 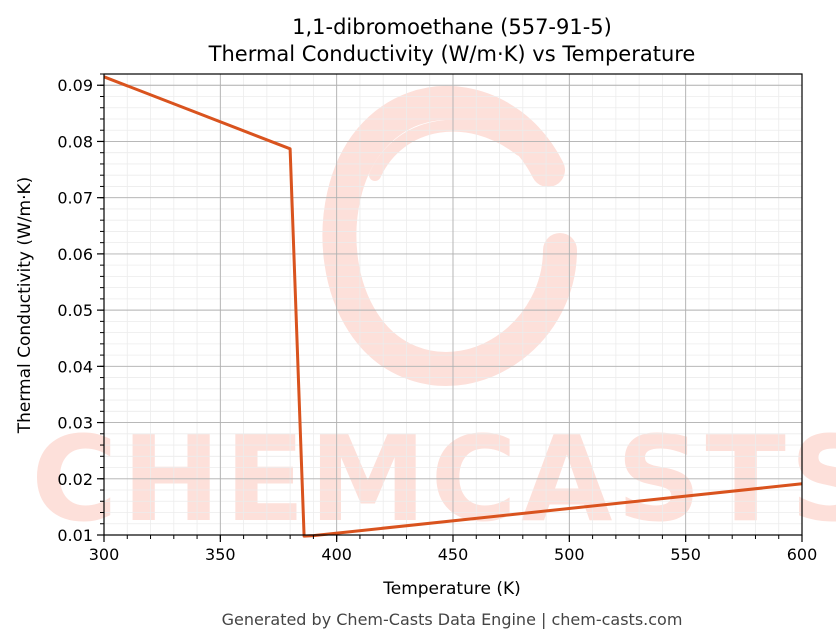 What do you see at coordinates (336, 554) in the screenshot?
I see `x-tick-label: 400` at bounding box center [336, 554].